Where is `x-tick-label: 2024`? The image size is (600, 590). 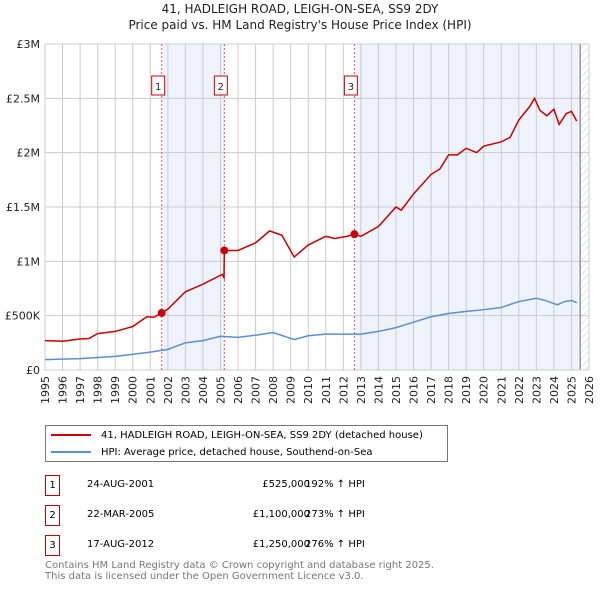
x-tick-label: 2024 is located at coordinates (554, 390).